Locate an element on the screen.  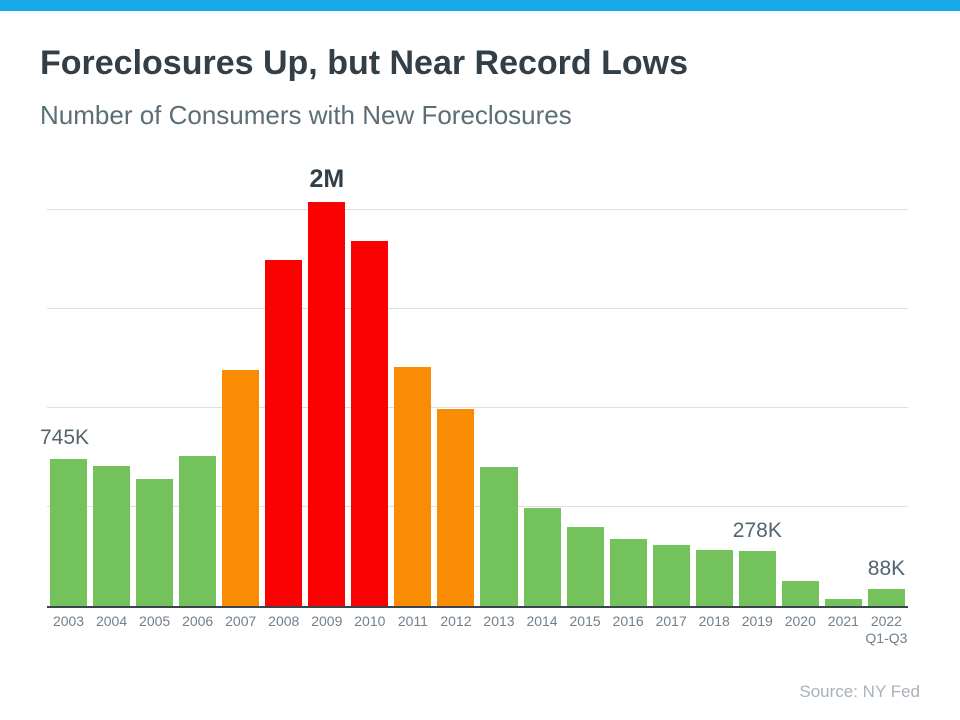
bar-column-2009 is located at coordinates (326, 386).